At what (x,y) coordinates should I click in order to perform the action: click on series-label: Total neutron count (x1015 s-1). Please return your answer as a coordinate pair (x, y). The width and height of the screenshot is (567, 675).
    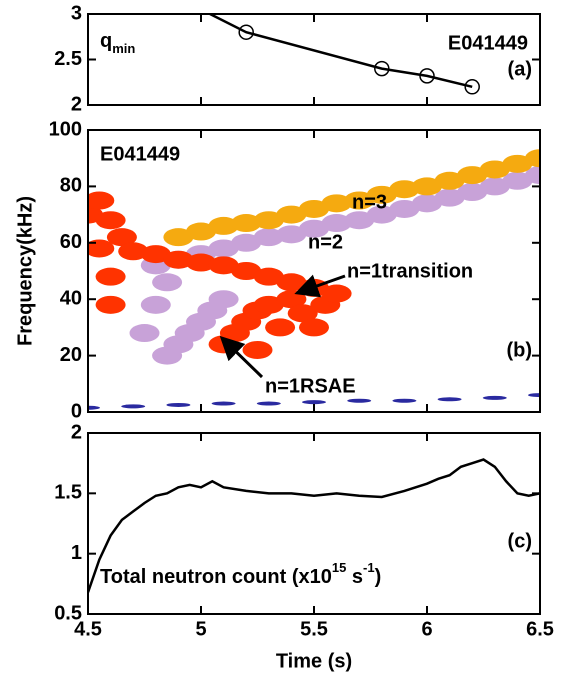
    Looking at the image, I should click on (240, 574).